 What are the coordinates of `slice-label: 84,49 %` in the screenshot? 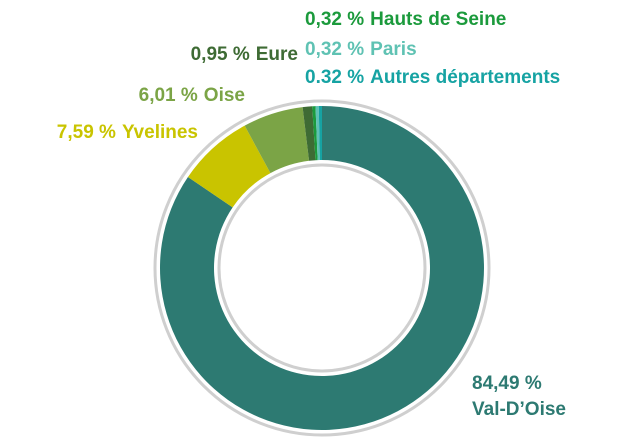 It's located at (507, 383).